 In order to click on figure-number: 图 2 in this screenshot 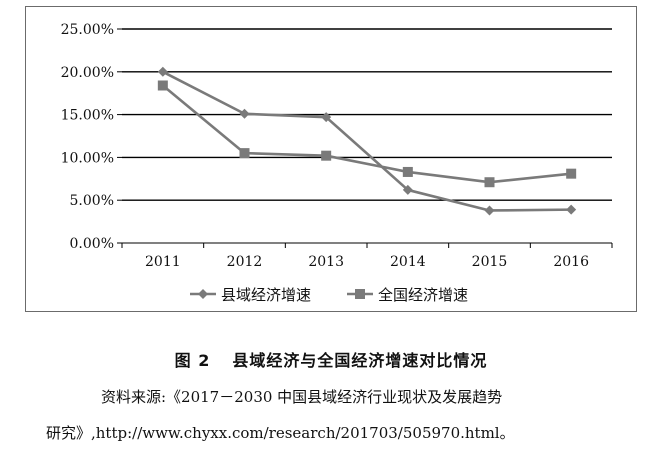, I will do `click(192, 360)`.